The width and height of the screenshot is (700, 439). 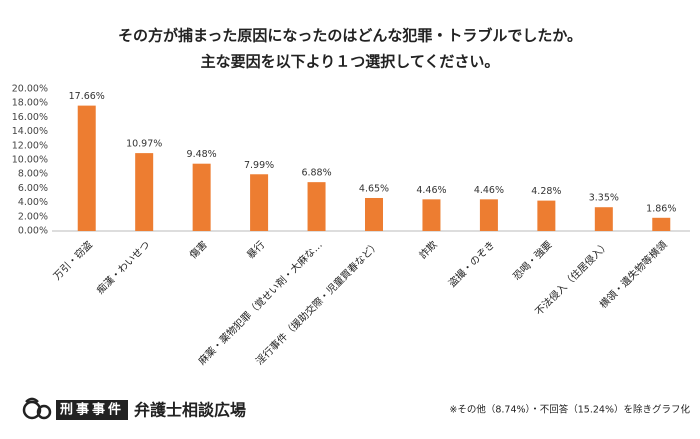 What do you see at coordinates (30, 145) in the screenshot?
I see `y-tick-label: 12.00%` at bounding box center [30, 145].